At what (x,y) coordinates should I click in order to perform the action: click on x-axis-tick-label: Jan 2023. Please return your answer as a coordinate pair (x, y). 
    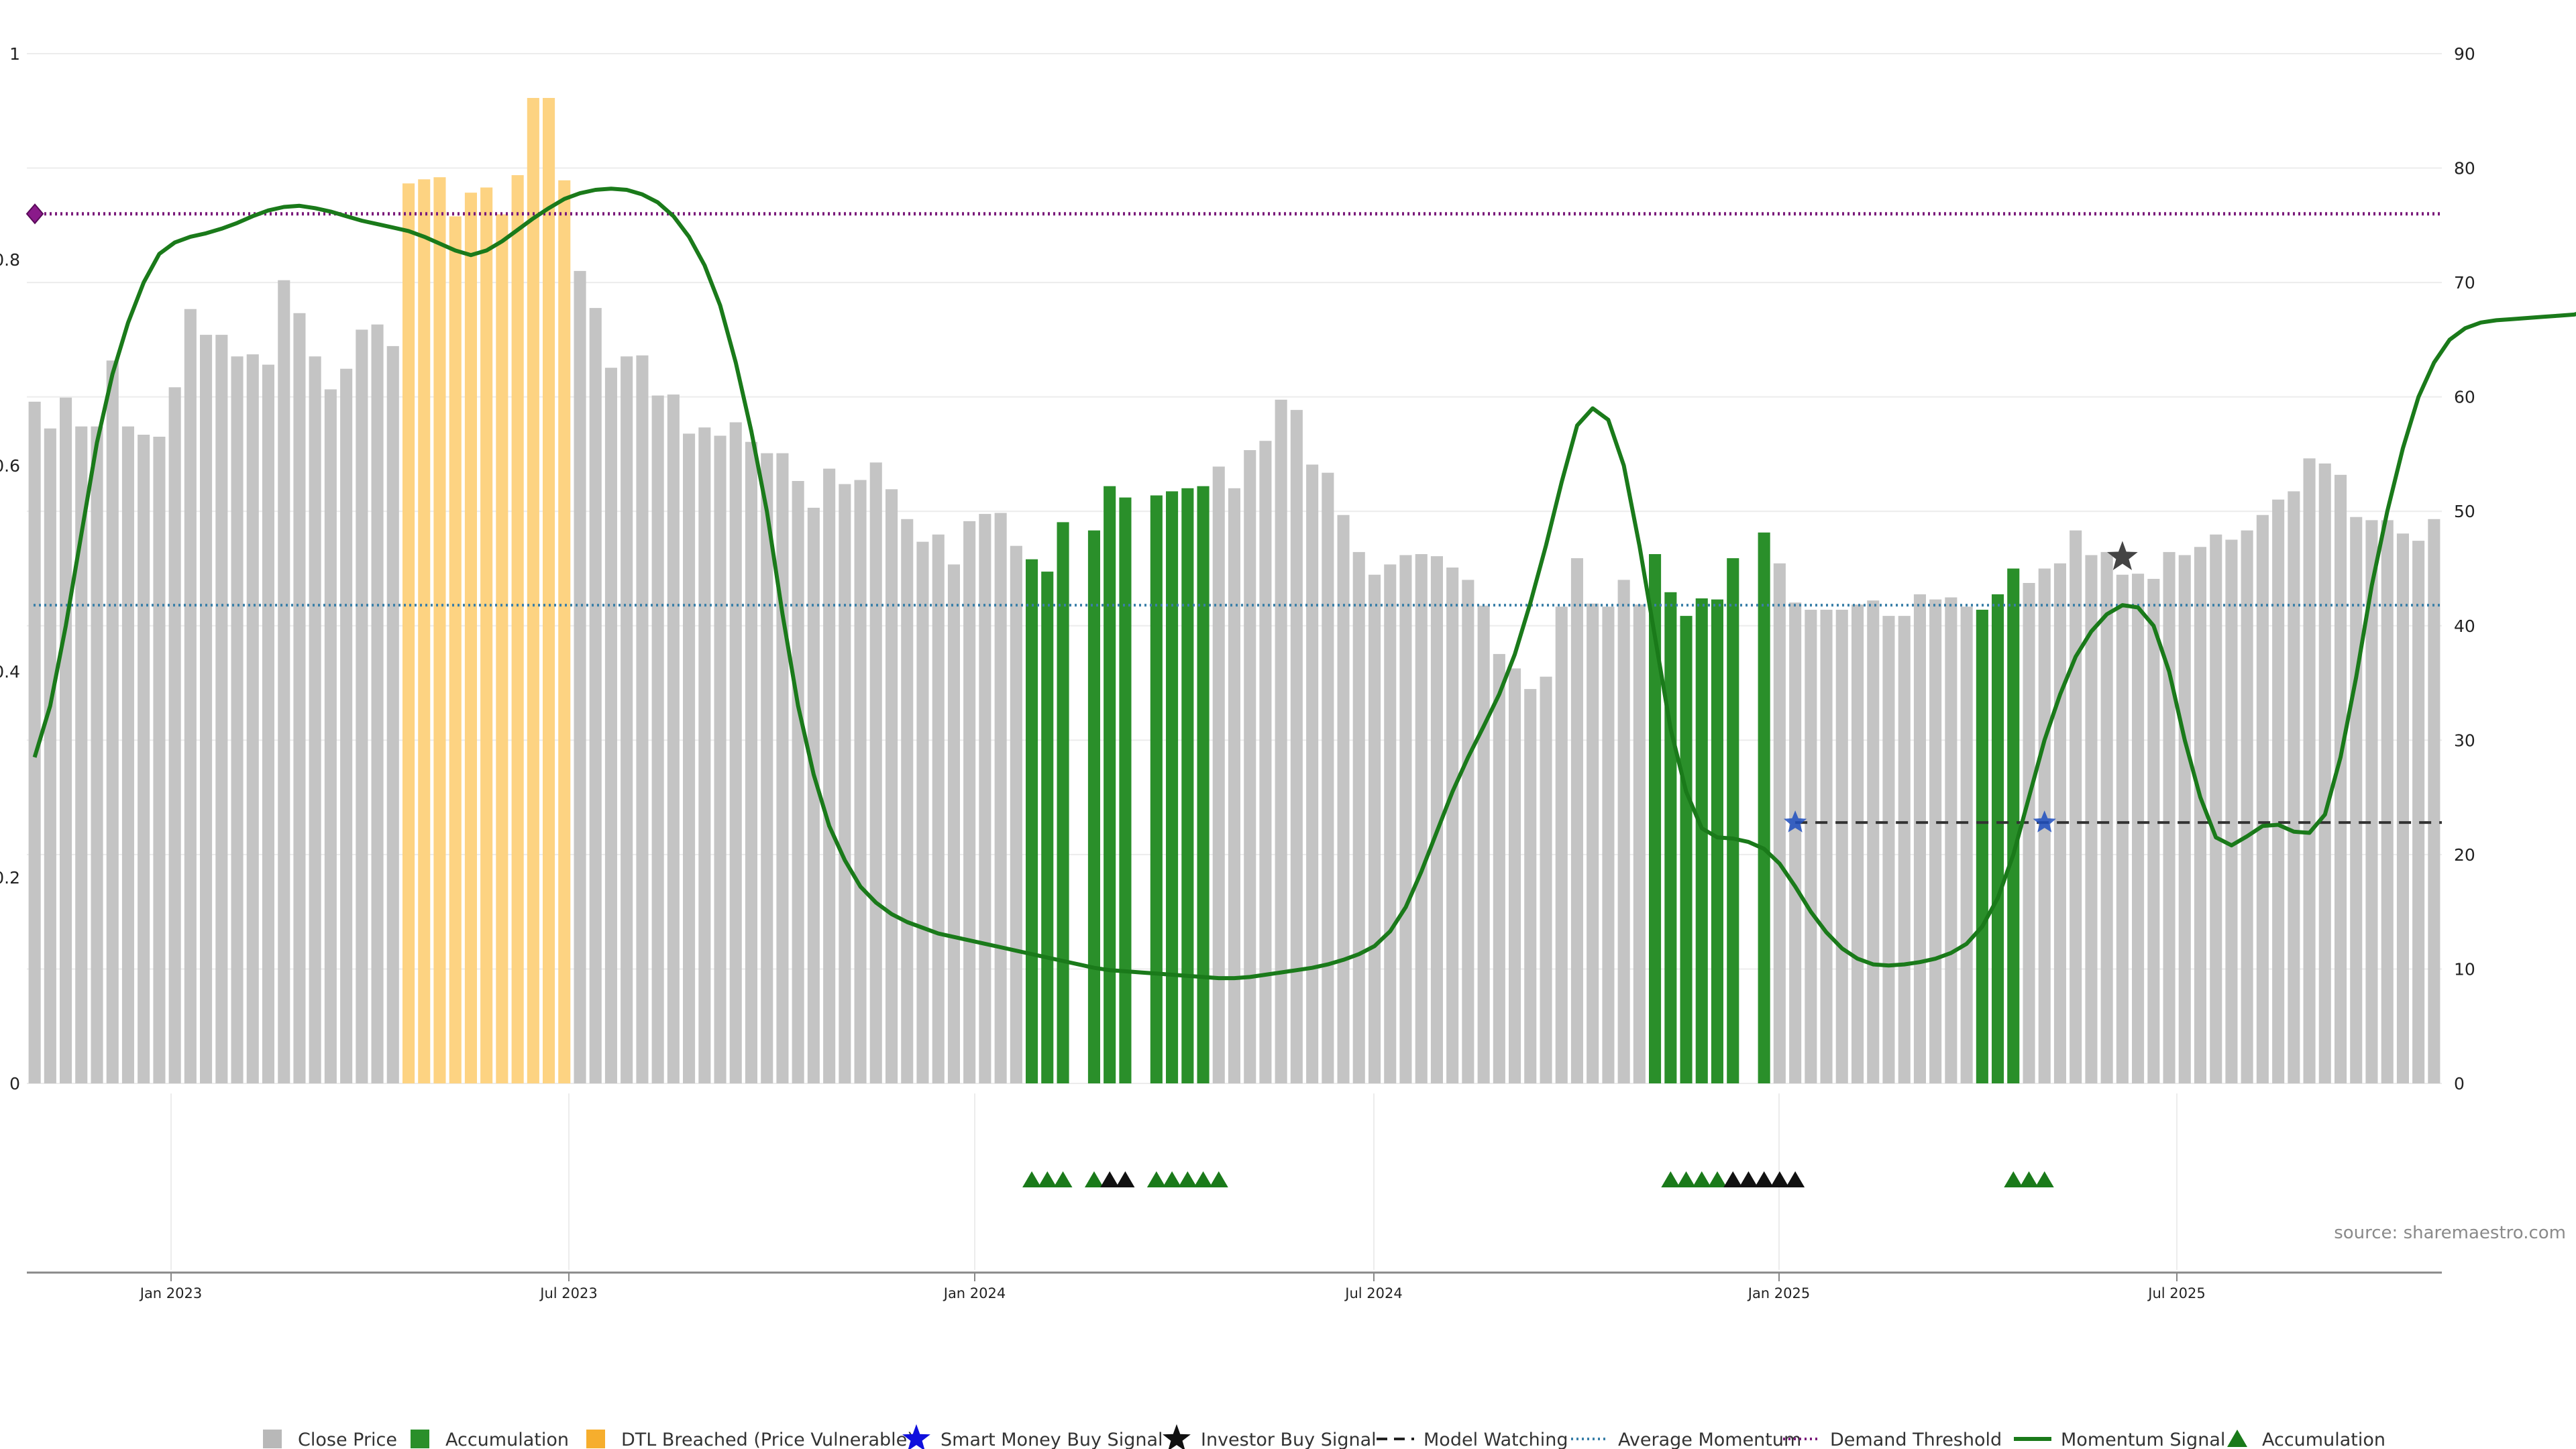
    Looking at the image, I should click on (171, 1293).